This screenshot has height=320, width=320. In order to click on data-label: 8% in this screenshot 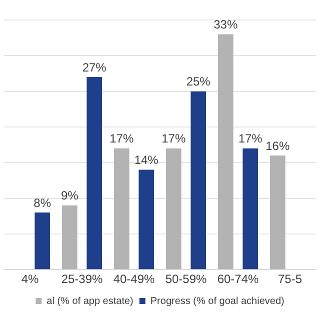, I will do `click(43, 203)`.